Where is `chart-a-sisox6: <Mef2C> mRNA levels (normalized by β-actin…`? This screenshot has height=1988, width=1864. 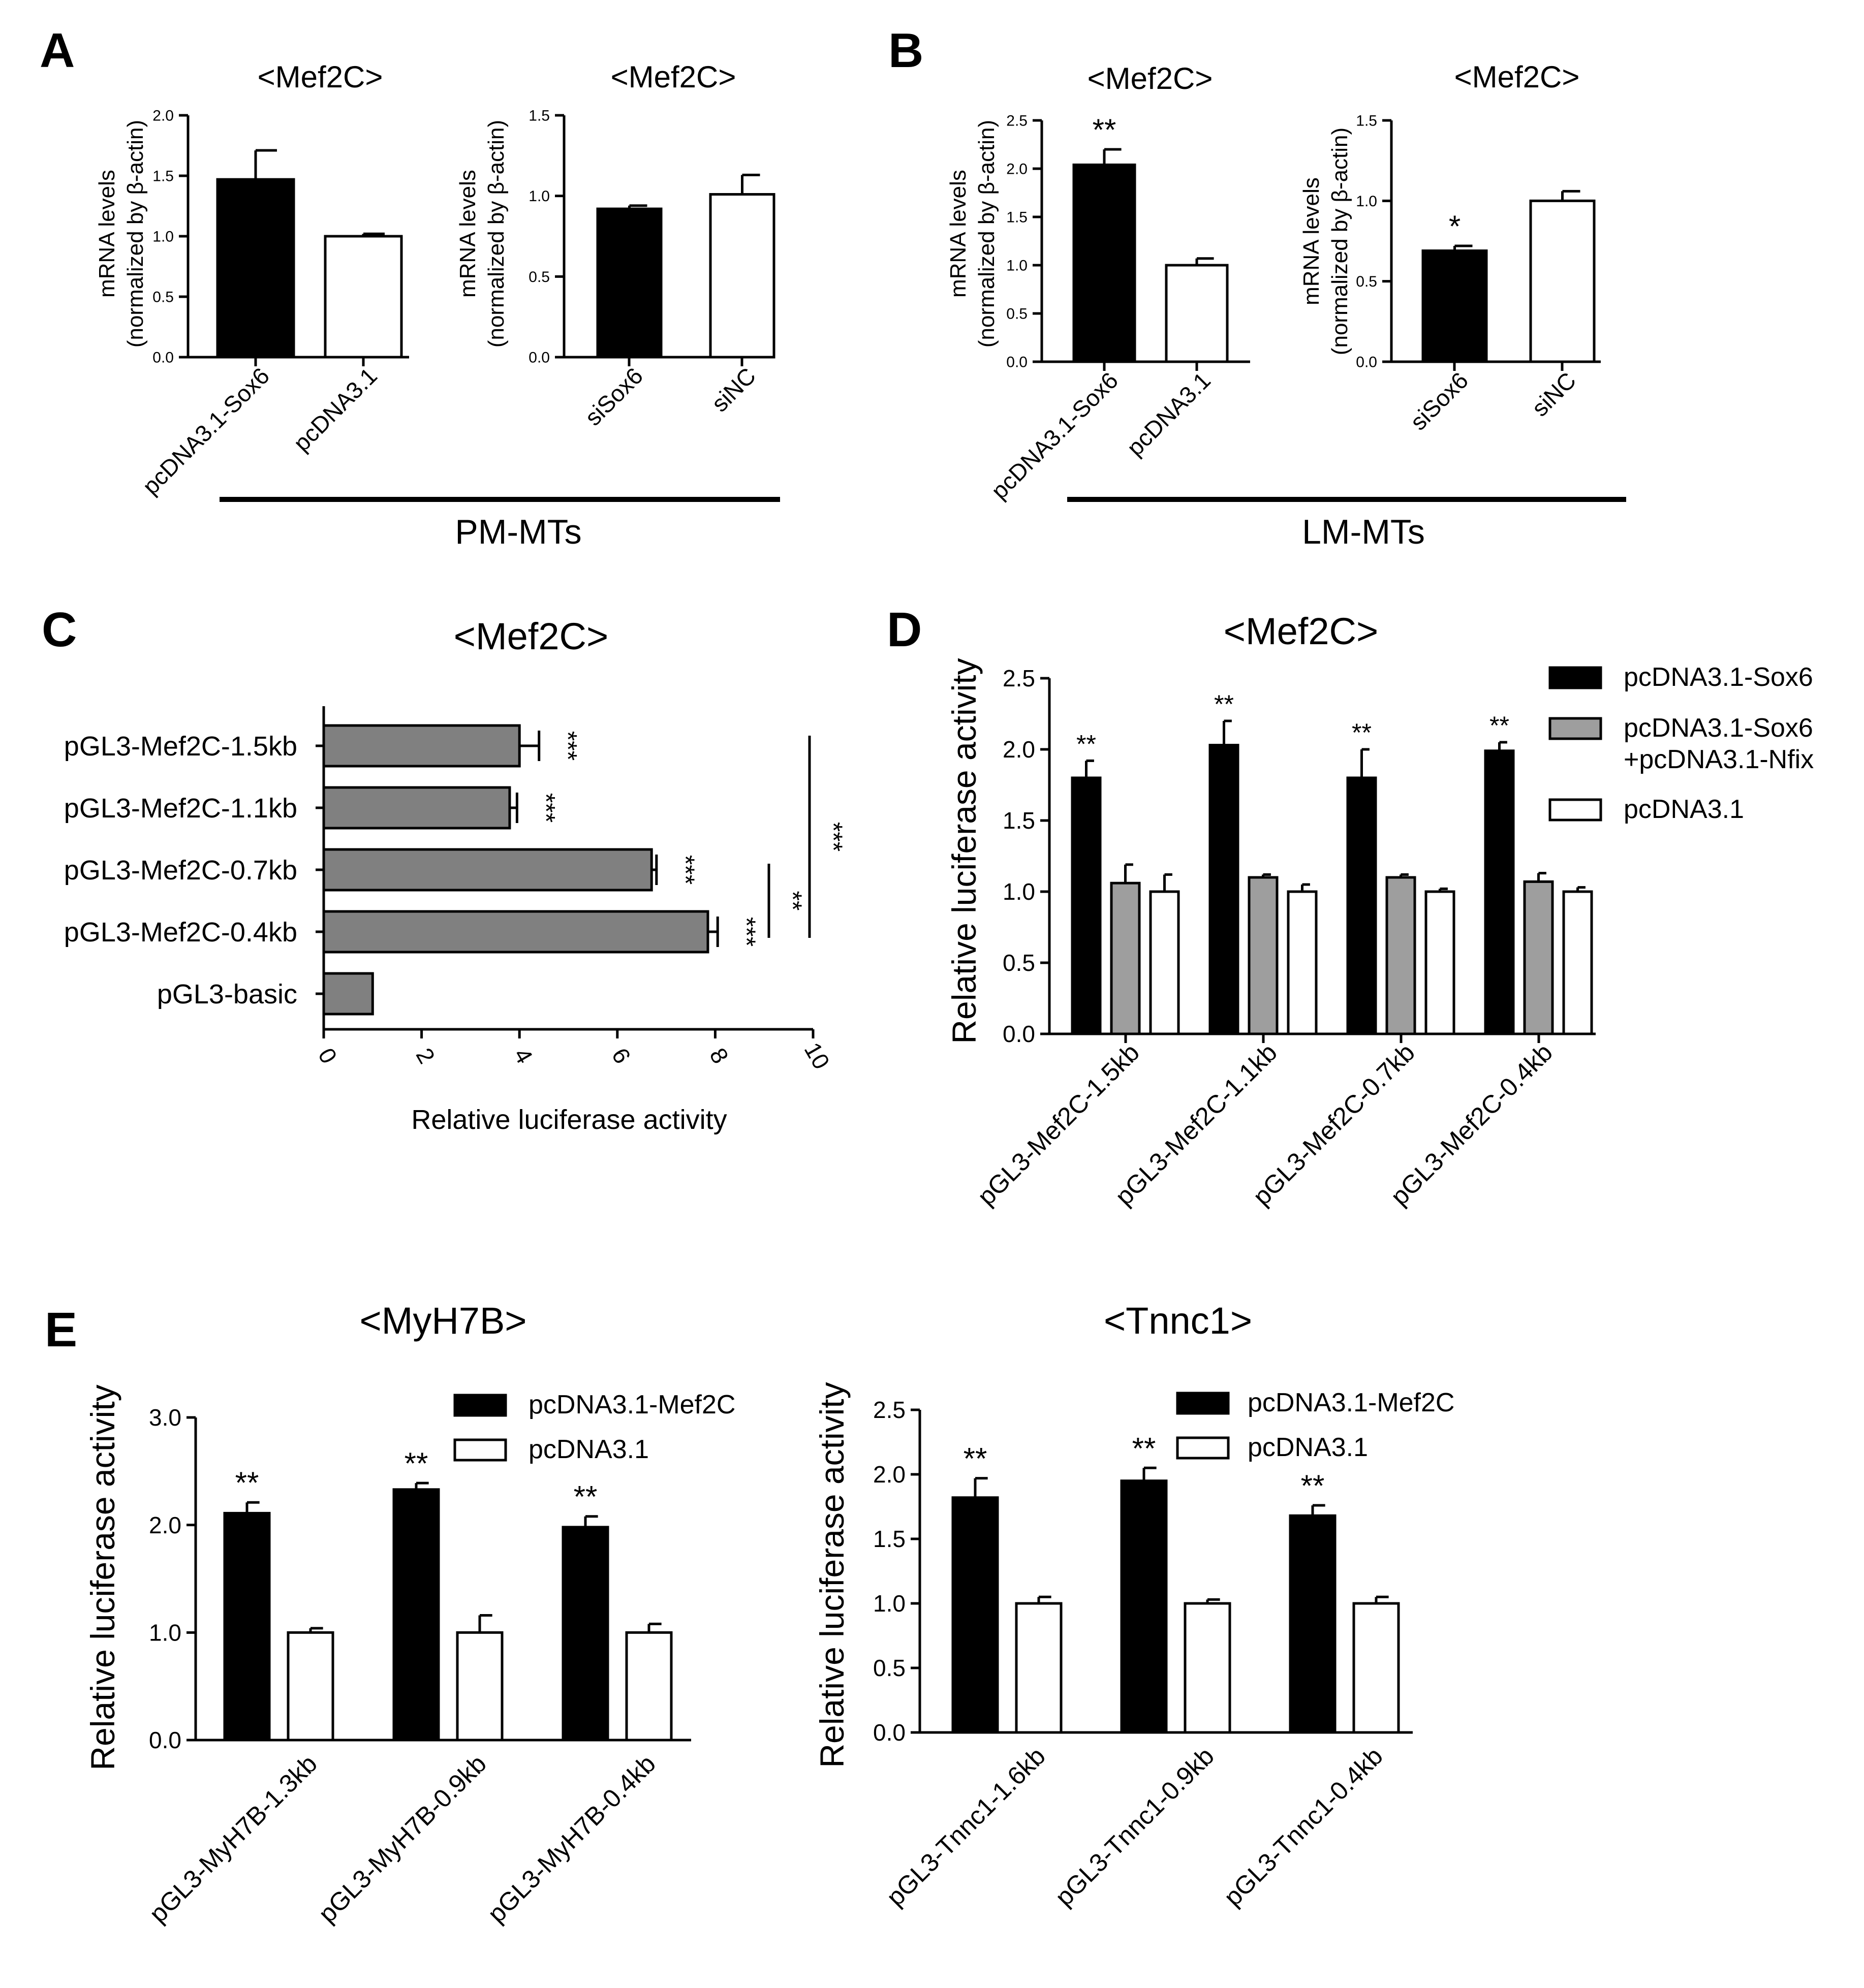
chart-a-sisox6: <Mef2C> mRNA levels (normalized by β-actin… is located at coordinates (615, 245).